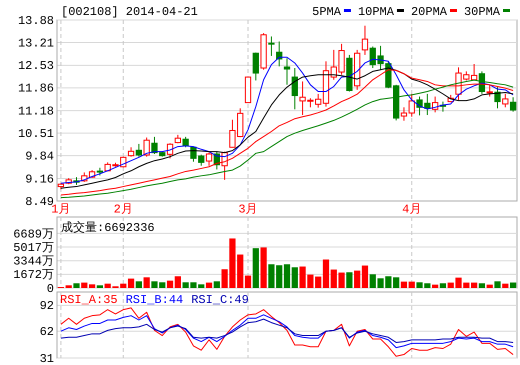  Describe the element at coordinates (50, 289) in the screenshot. I see `y-tick-label: 0` at that location.